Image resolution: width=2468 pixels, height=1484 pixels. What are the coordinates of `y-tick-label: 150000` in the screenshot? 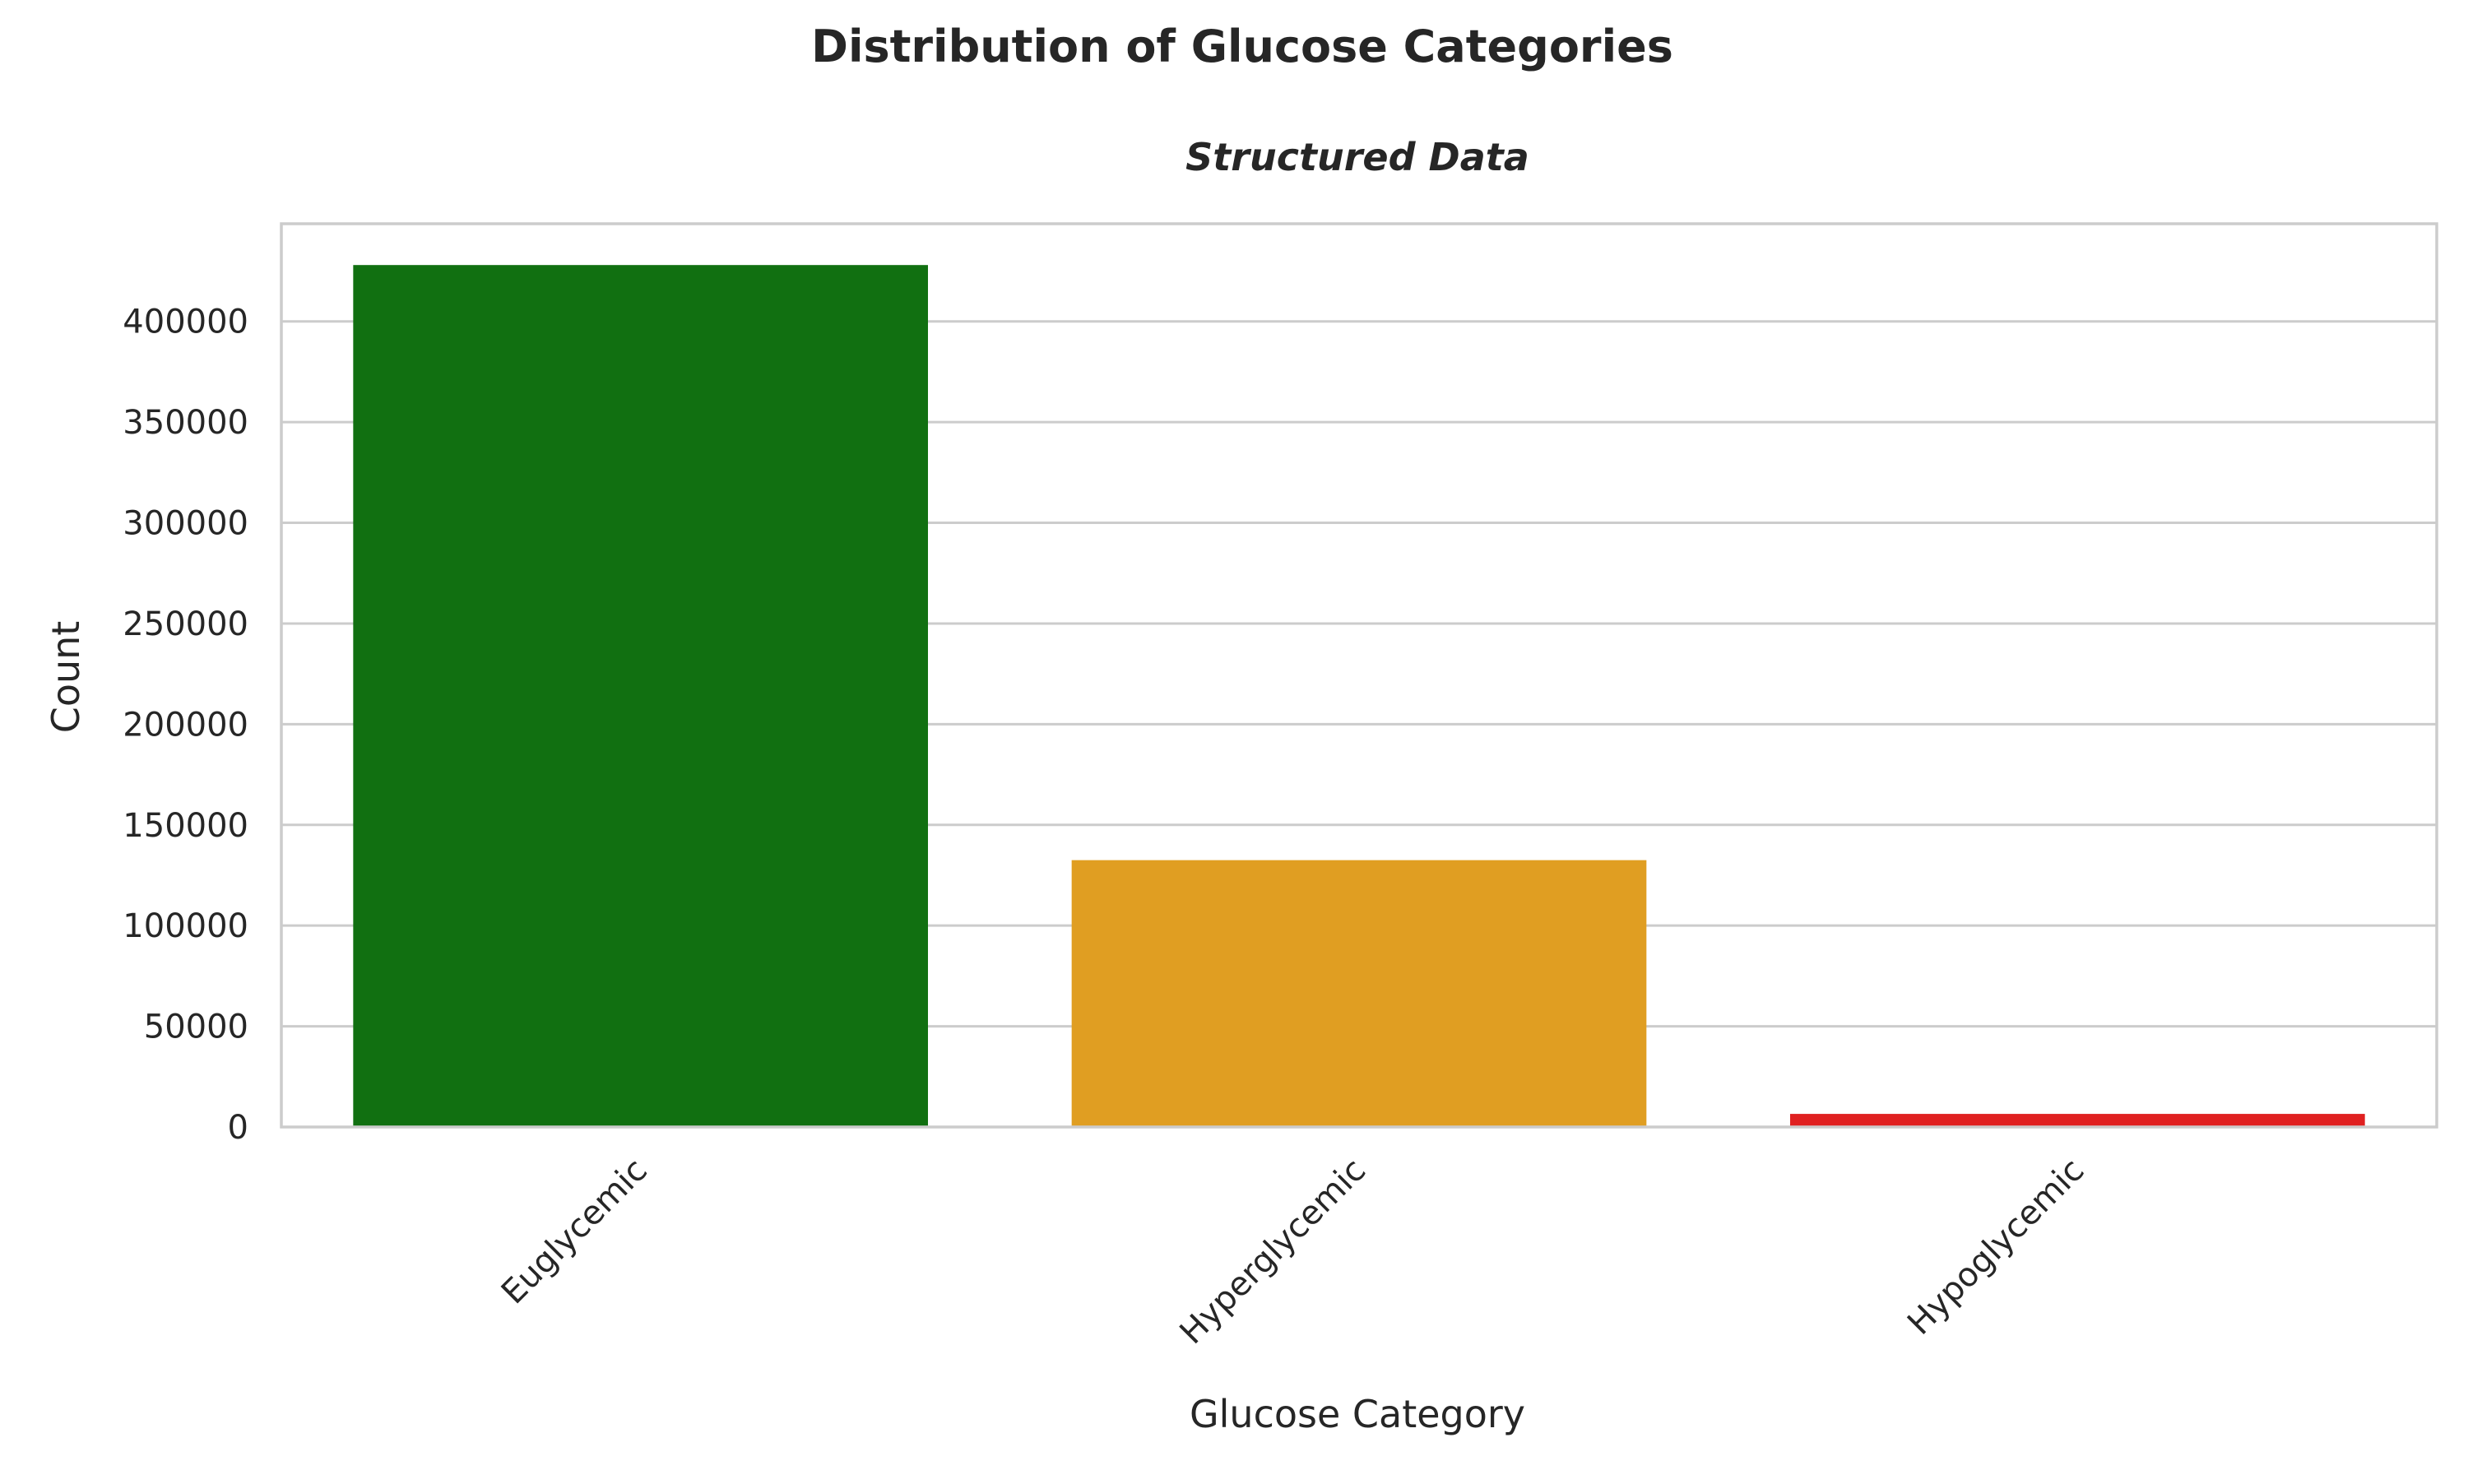 It's located at (185, 826).